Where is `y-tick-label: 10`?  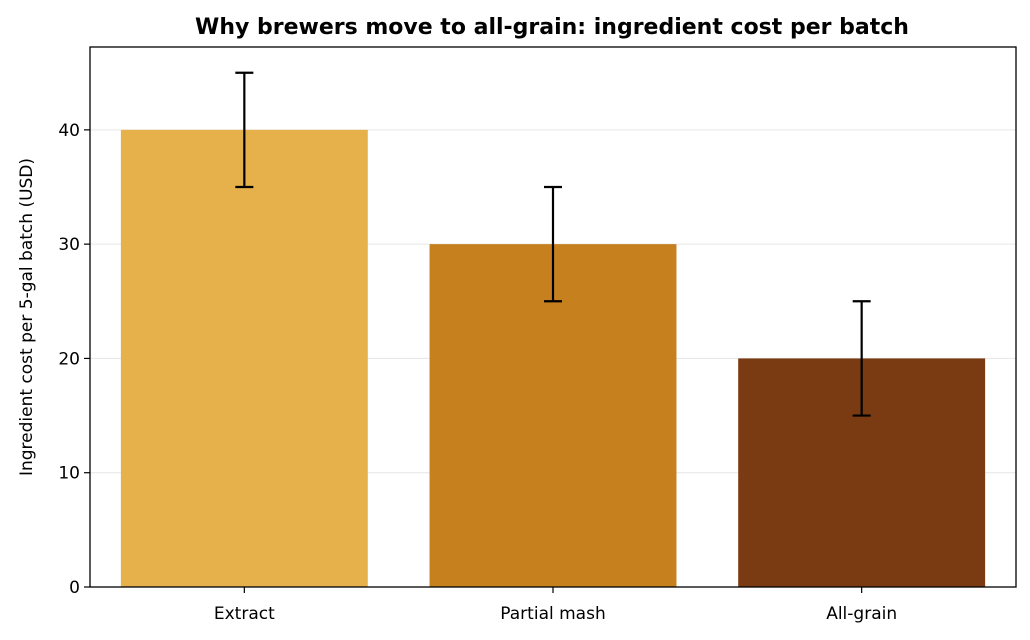 y-tick-label: 10 is located at coordinates (69, 474).